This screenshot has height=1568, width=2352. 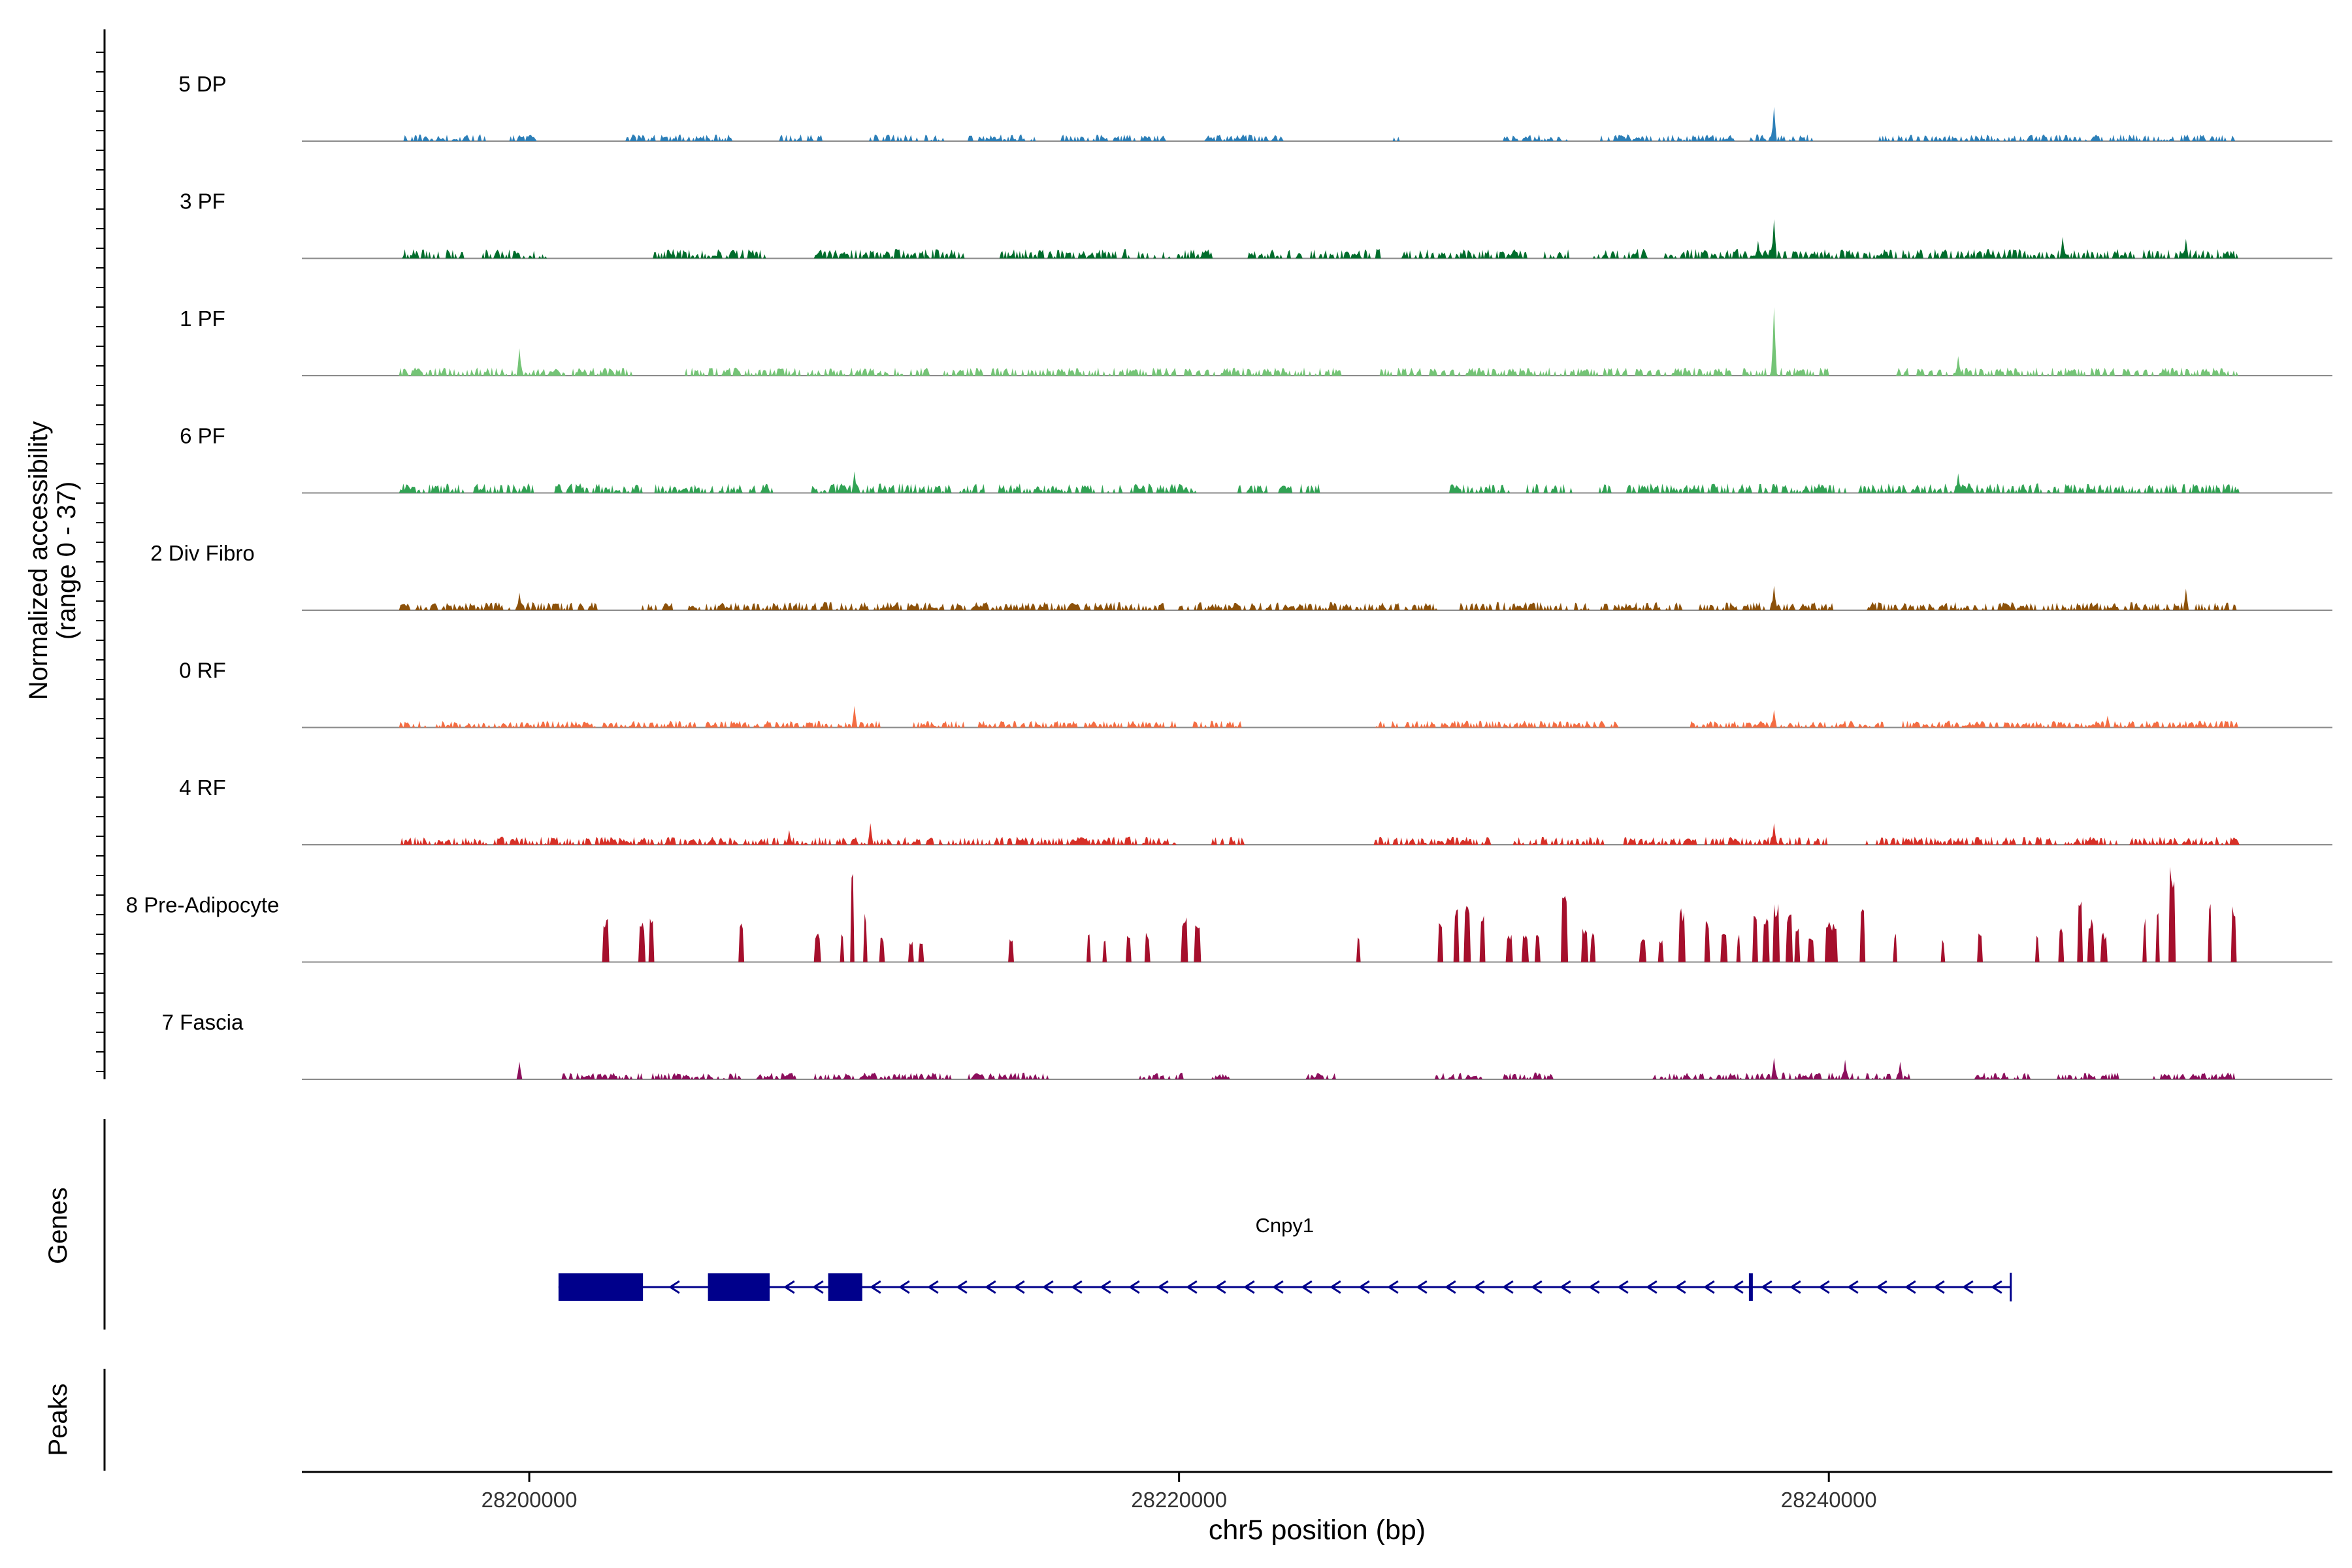 I want to click on track-7-fascia: 7 Fascia, so click(x=1247, y=1045).